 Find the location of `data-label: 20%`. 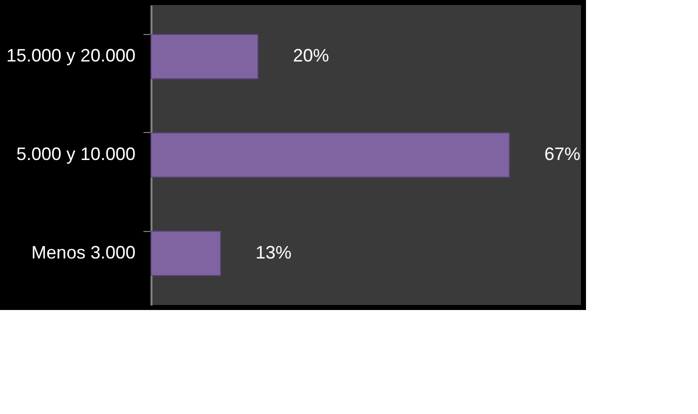

data-label: 20% is located at coordinates (310, 56).